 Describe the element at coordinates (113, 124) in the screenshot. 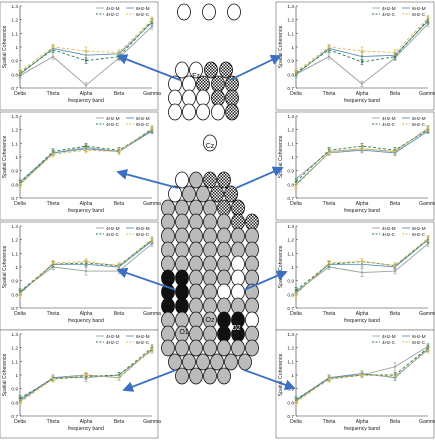

I see `legend-label: 4Hz-C` at that location.